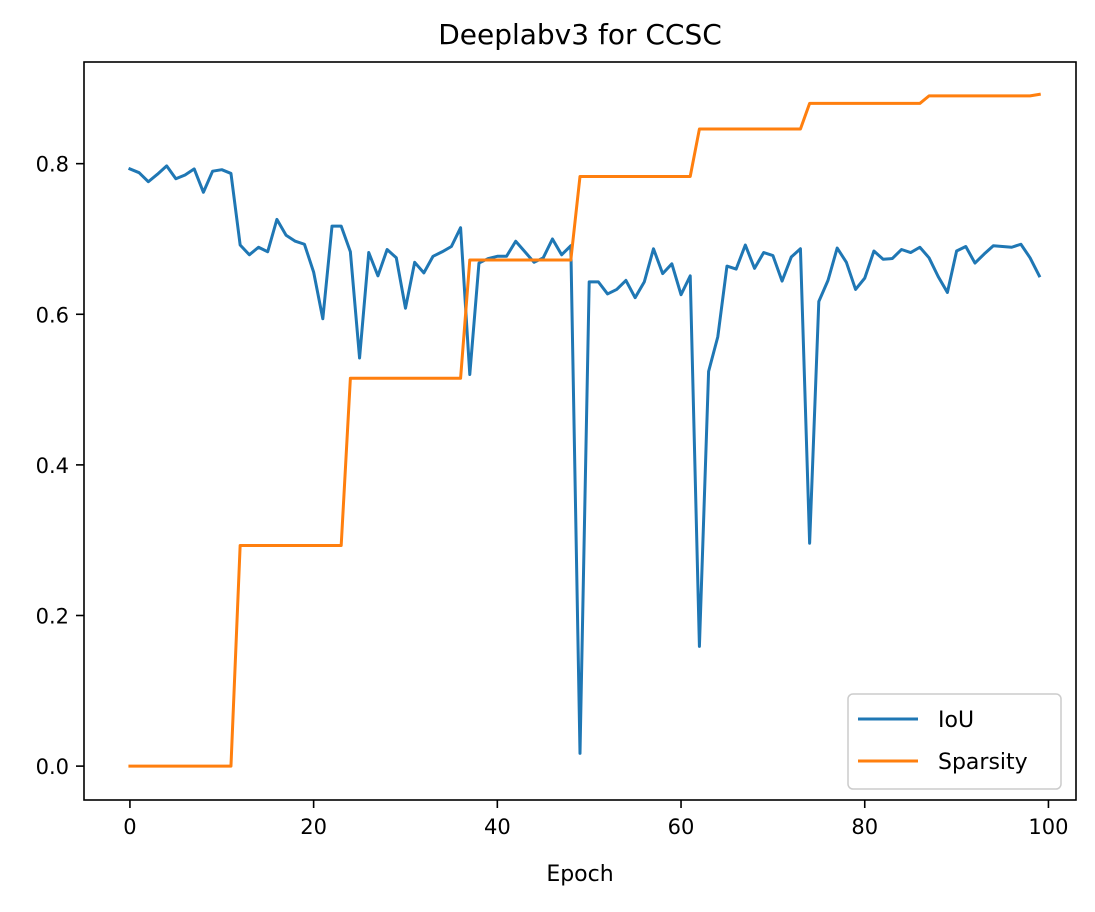  What do you see at coordinates (52, 315) in the screenshot?
I see `y-tick-label: 0.6` at bounding box center [52, 315].